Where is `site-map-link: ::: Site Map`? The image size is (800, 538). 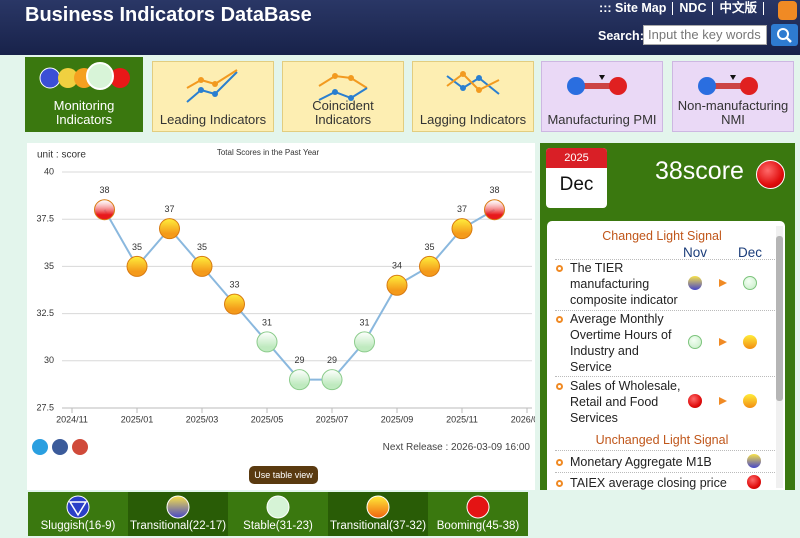 site-map-link: ::: Site Map is located at coordinates (633, 8).